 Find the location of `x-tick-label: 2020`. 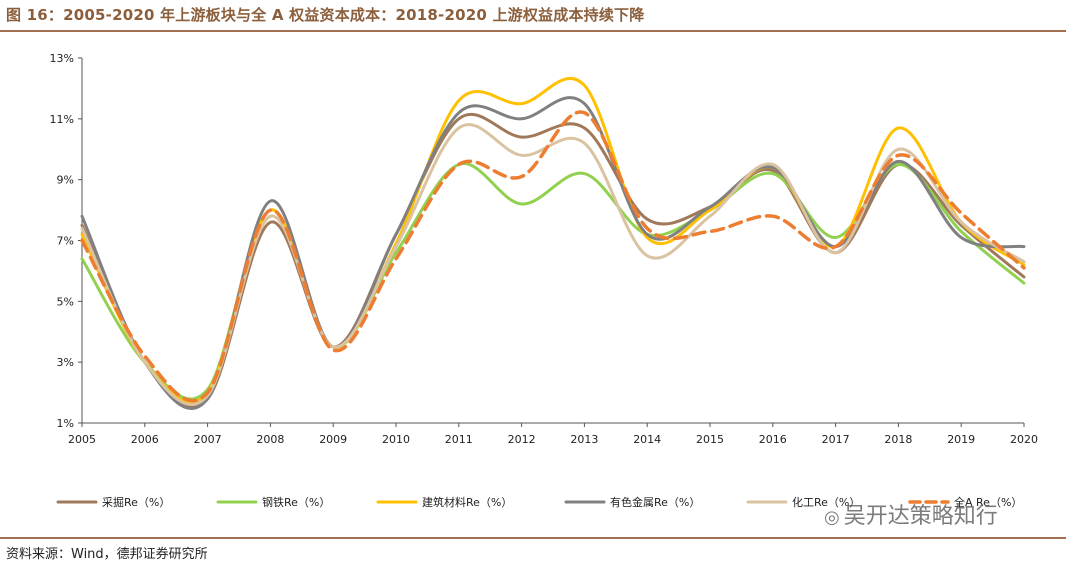

x-tick-label: 2020 is located at coordinates (1024, 439).